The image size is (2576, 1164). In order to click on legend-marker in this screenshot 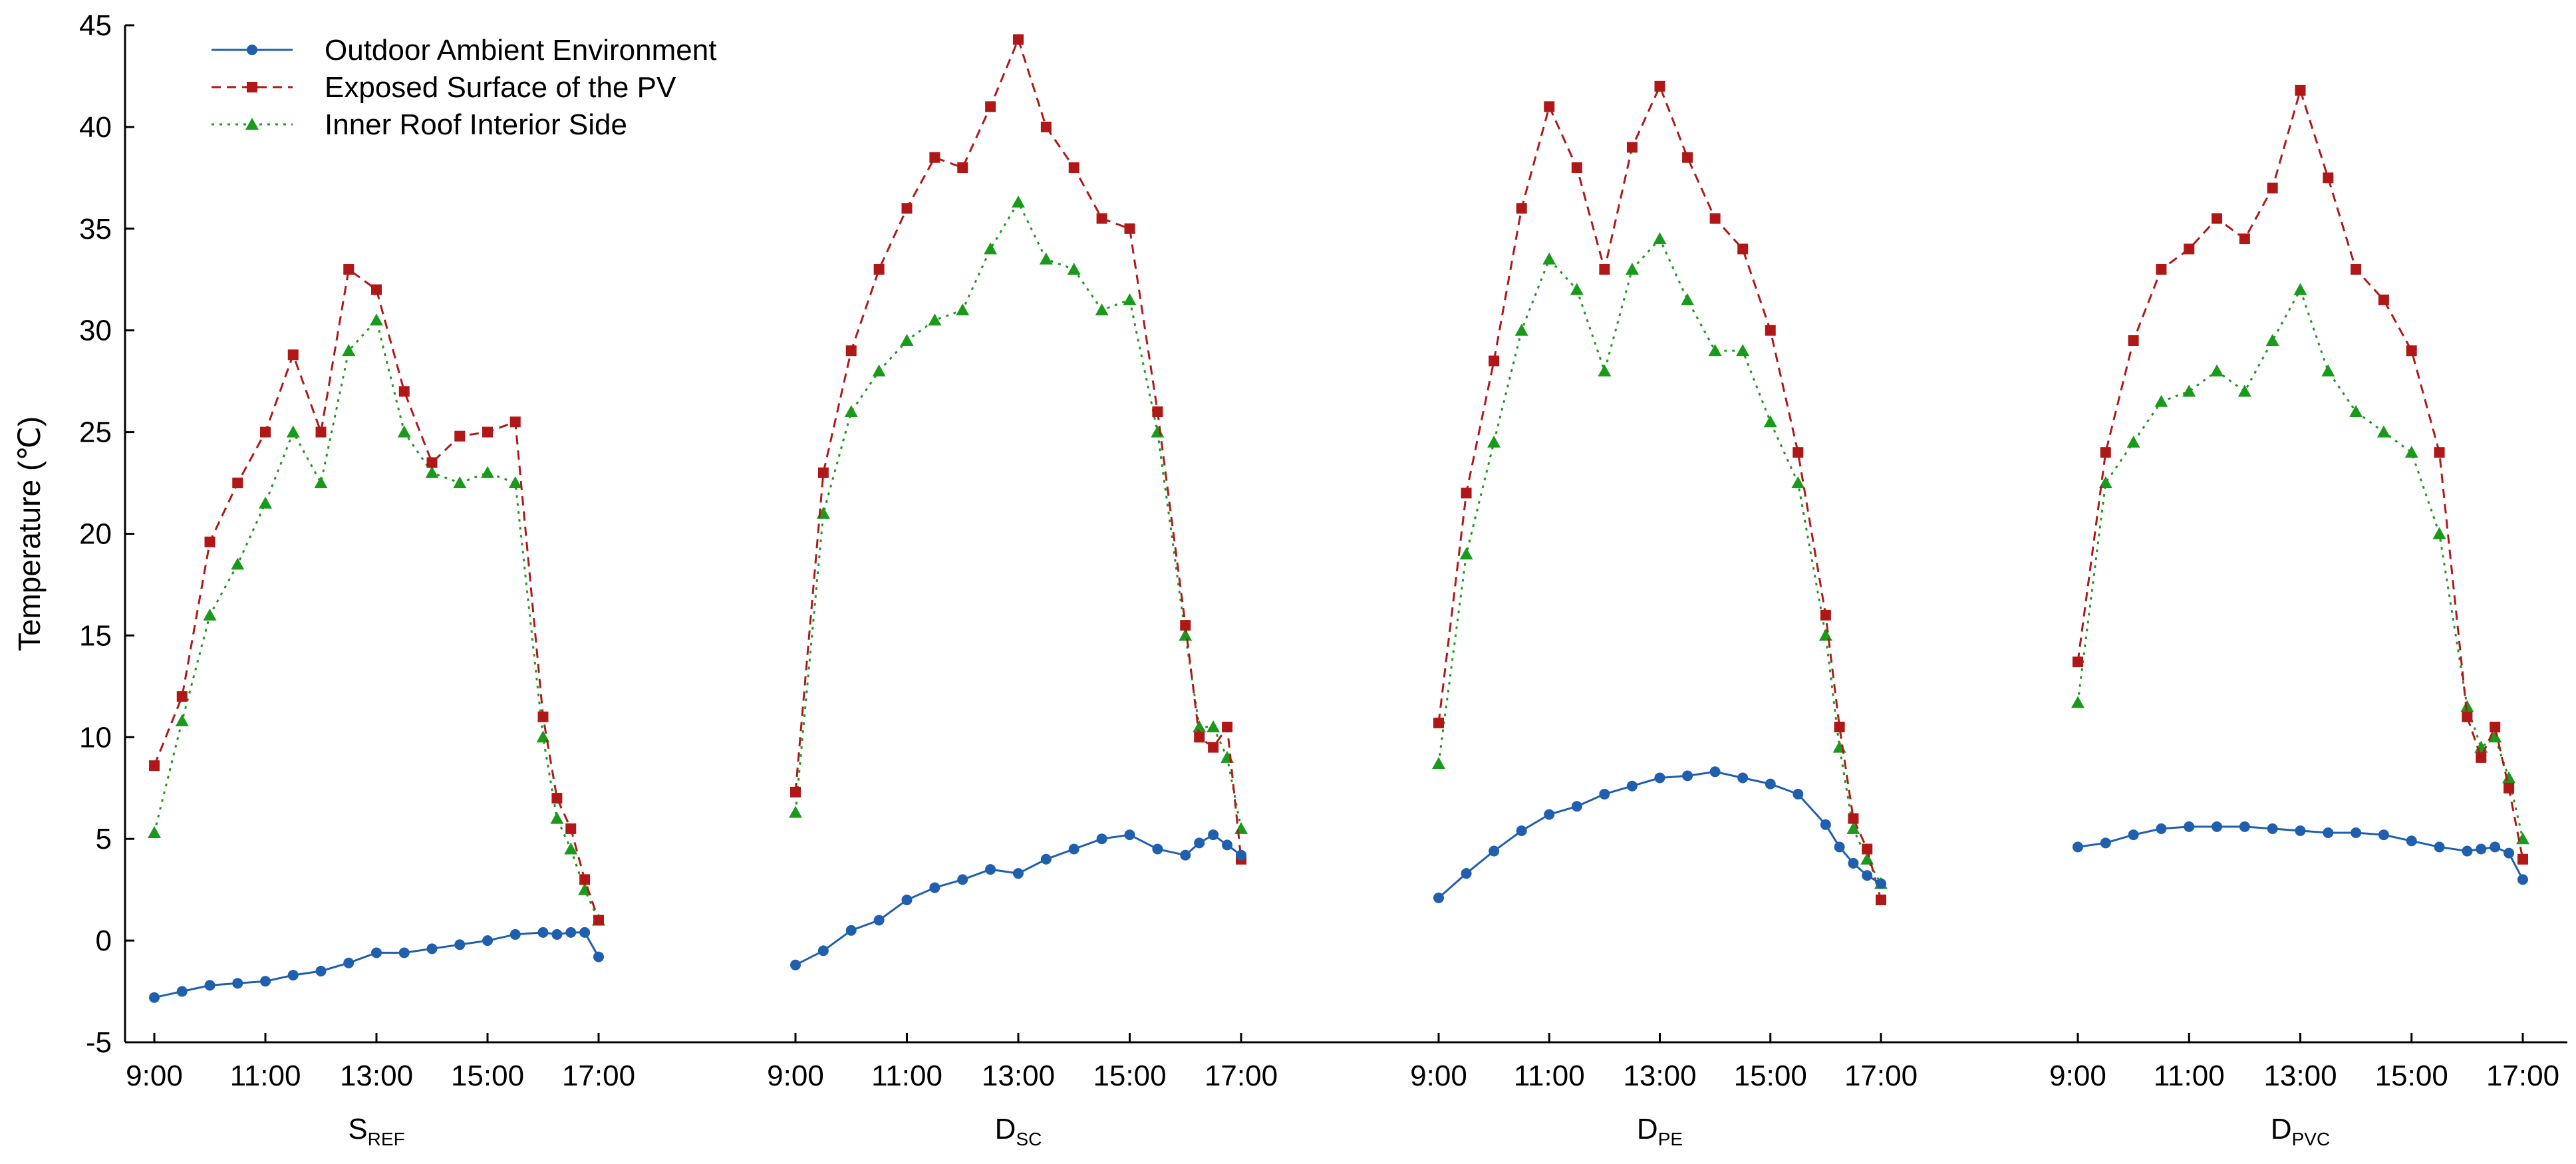, I will do `click(252, 50)`.